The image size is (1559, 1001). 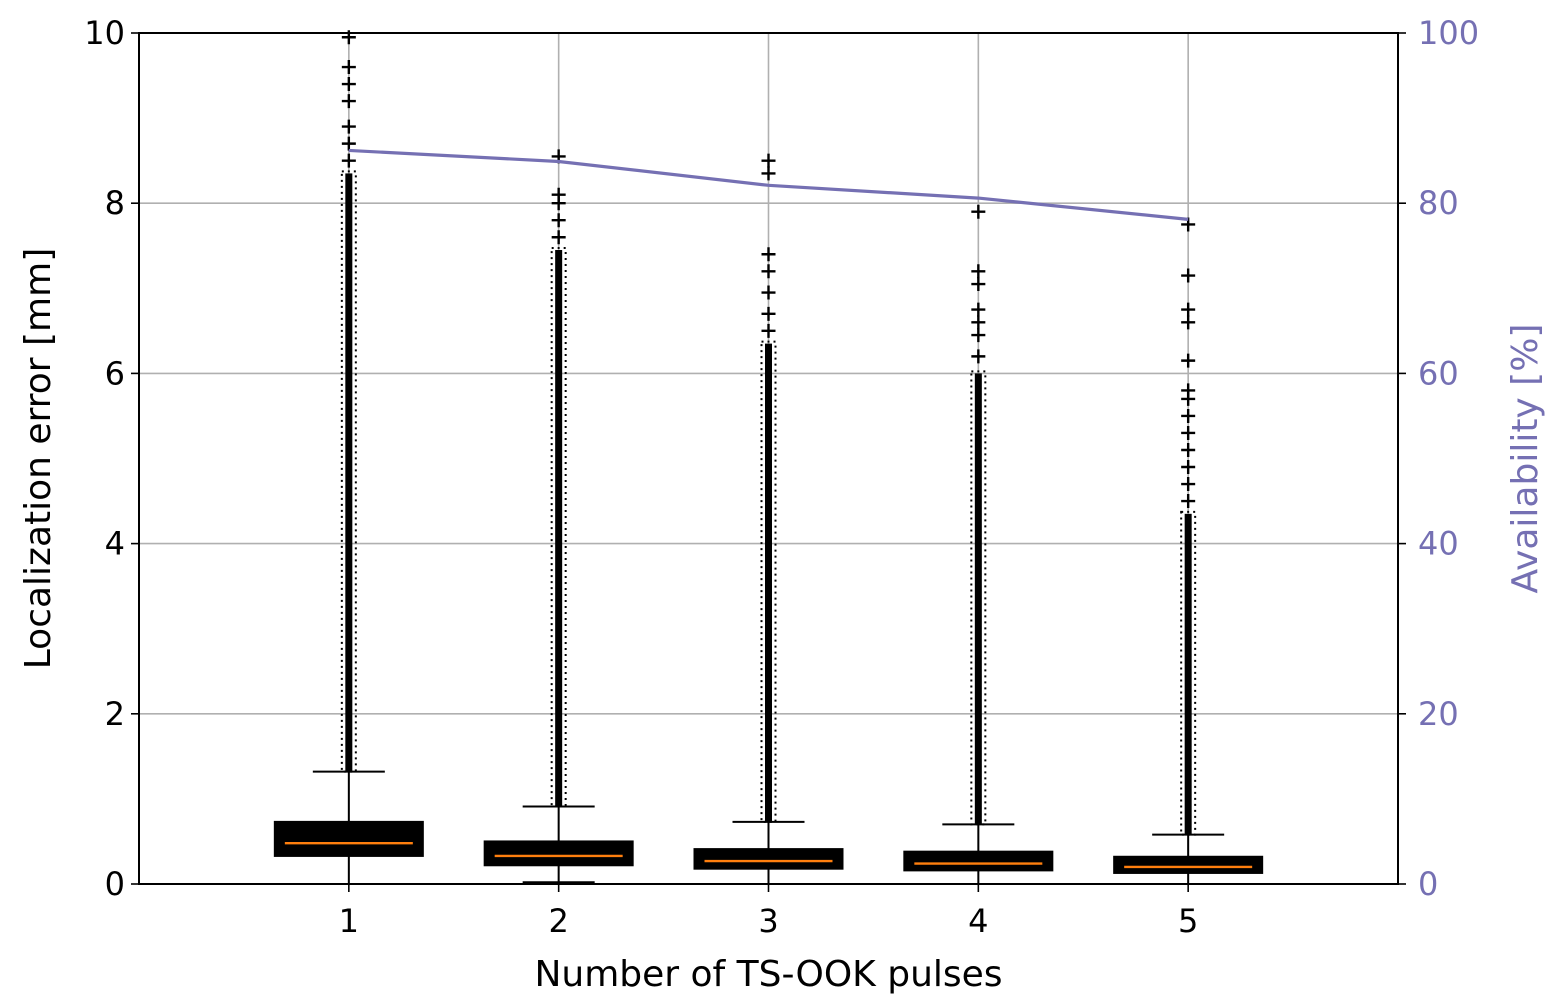 I want to click on y-right-tick-label: 60, so click(x=1438, y=373).